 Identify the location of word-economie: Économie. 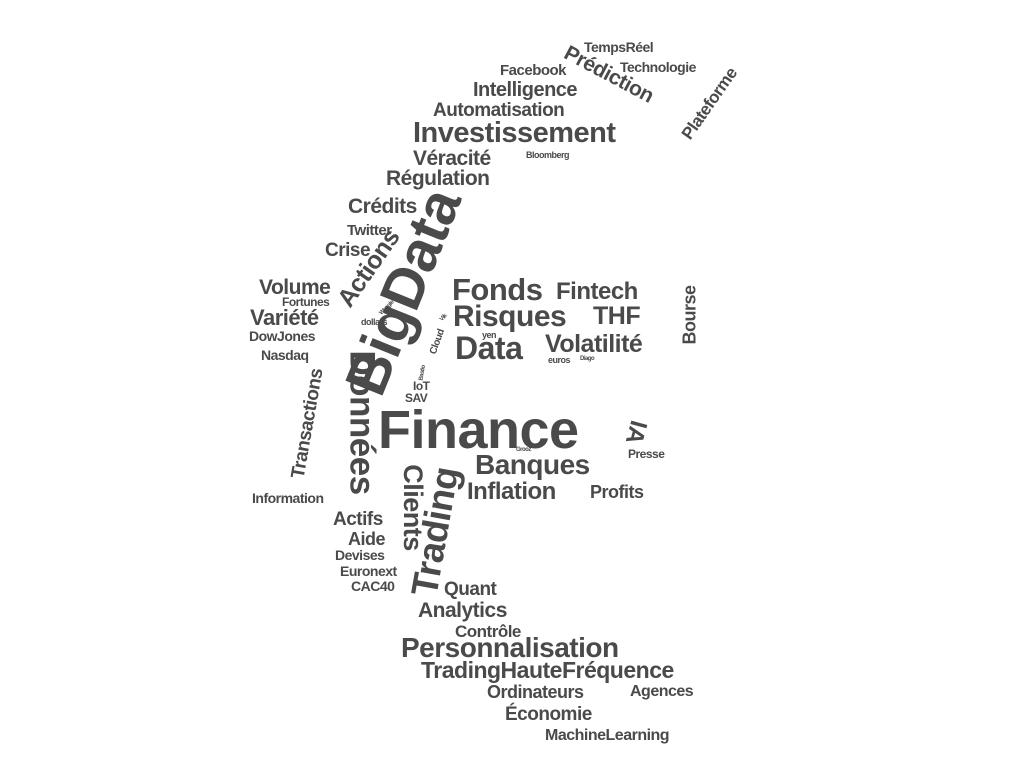
(548, 714).